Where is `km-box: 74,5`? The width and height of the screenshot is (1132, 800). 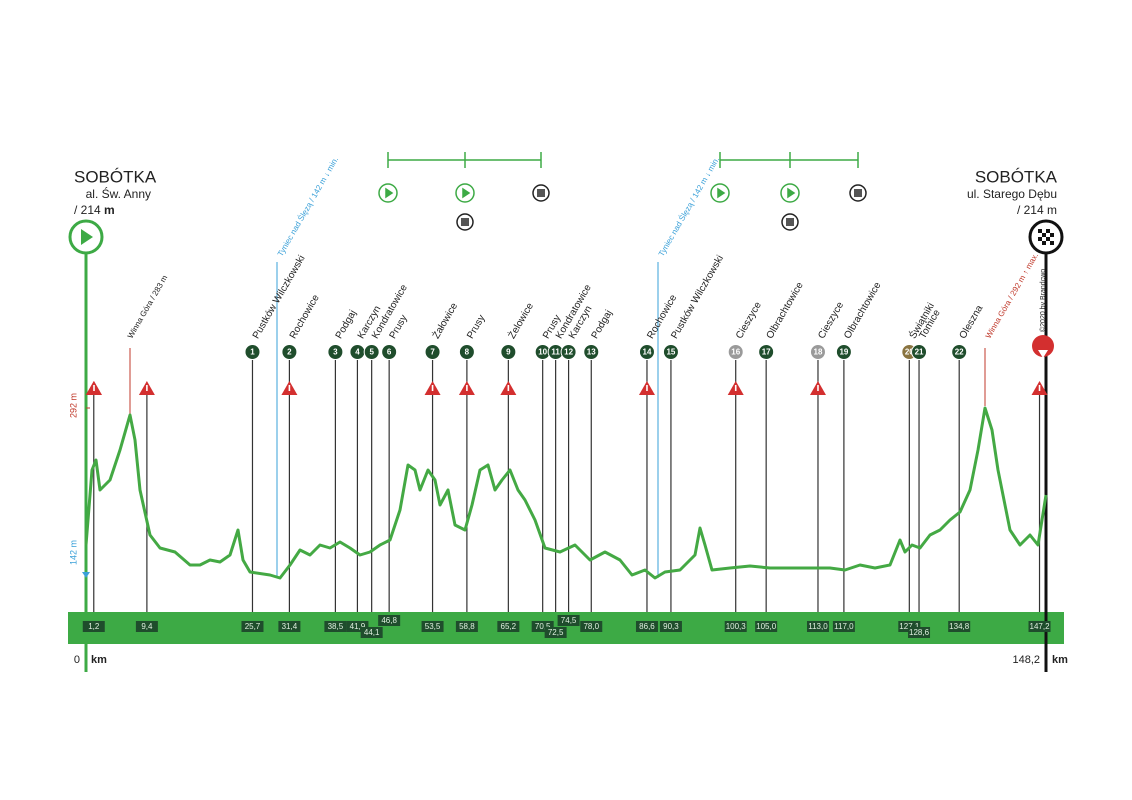
km-box: 74,5 is located at coordinates (568, 620).